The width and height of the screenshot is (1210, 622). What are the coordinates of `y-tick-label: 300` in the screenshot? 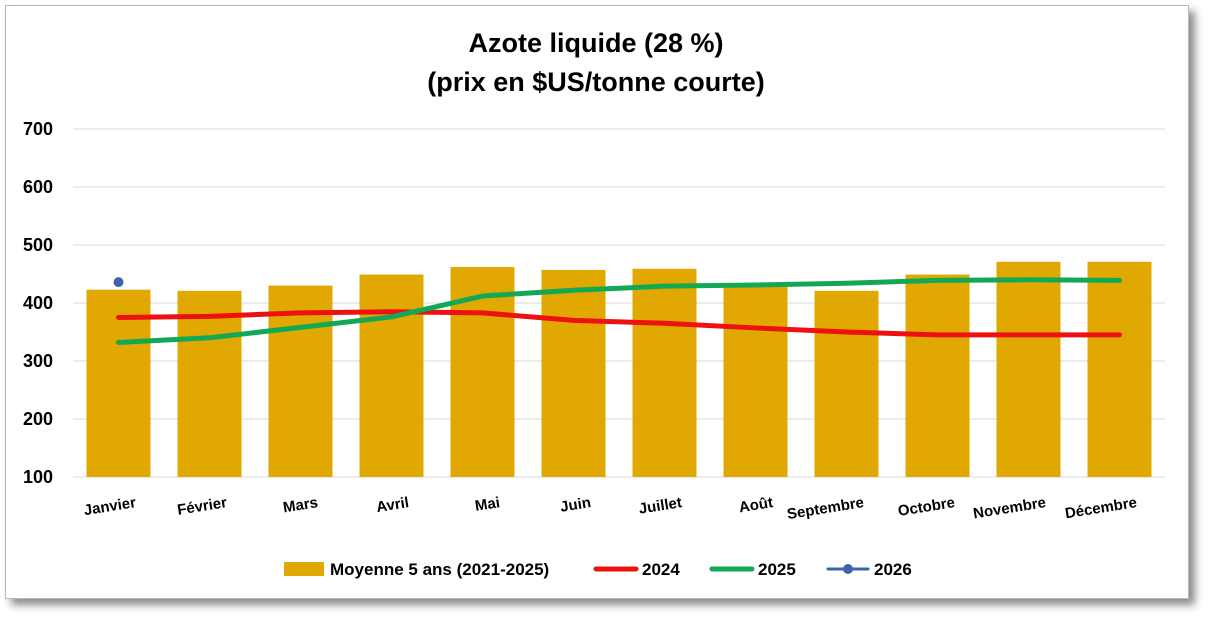 It's located at (38, 361).